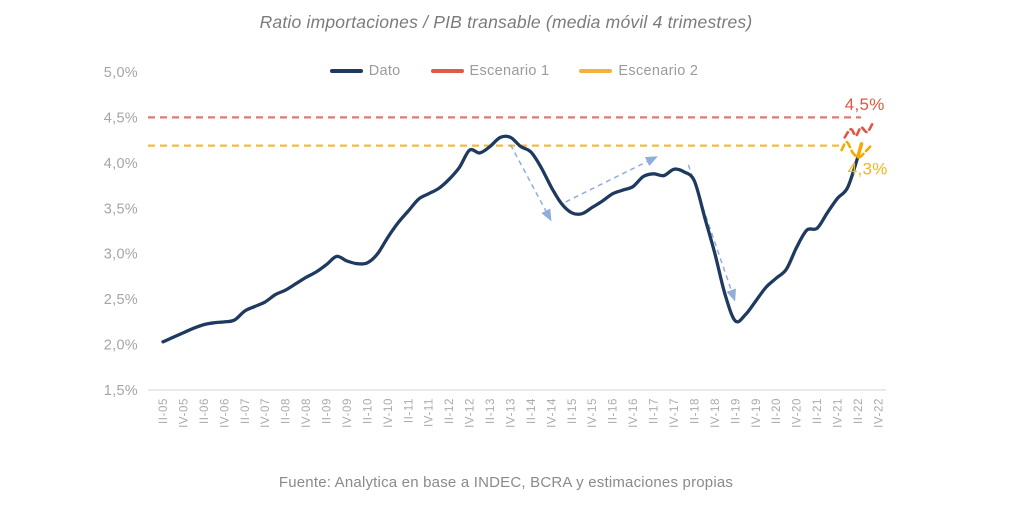 This screenshot has height=509, width=1012. I want to click on legend-label-dato: Dato, so click(384, 71).